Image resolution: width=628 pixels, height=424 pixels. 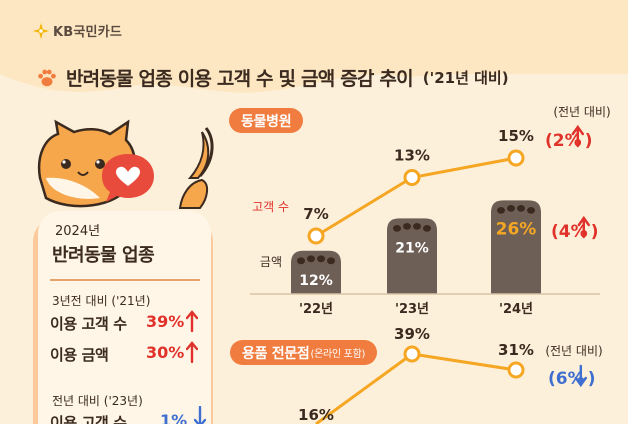 I want to click on heart-bubble-icon, so click(x=128, y=178).